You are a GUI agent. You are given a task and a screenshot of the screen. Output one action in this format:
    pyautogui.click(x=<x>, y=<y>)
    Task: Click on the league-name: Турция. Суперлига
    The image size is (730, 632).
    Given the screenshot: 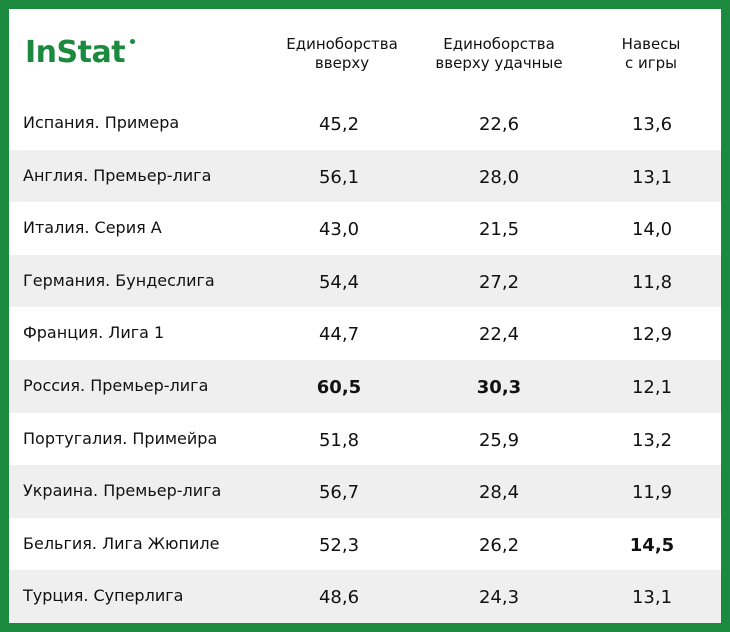 What is the action you would take?
    pyautogui.click(x=103, y=596)
    